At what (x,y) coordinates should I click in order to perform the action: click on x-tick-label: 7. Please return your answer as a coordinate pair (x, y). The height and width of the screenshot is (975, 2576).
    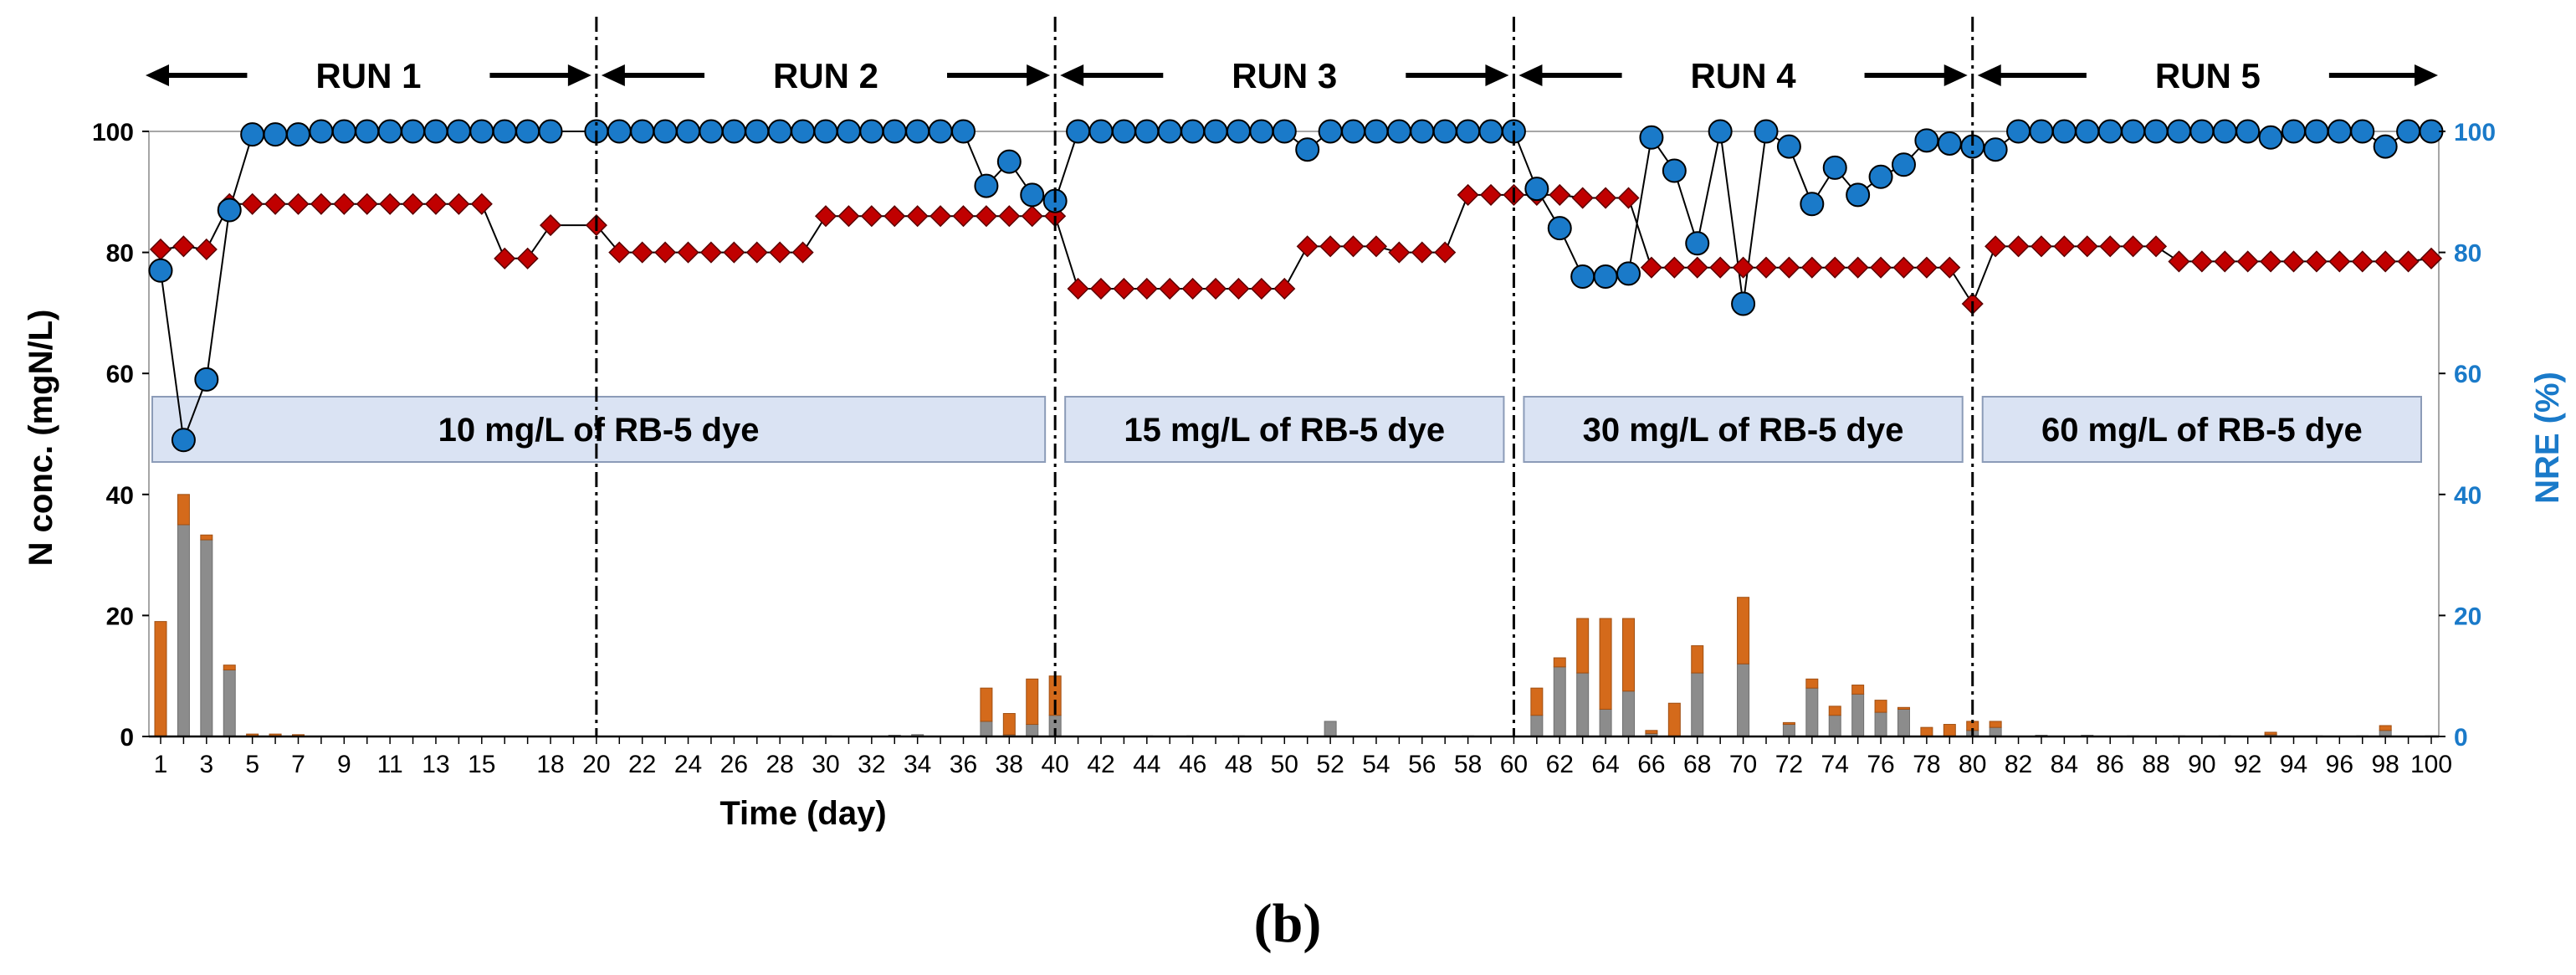
    Looking at the image, I should click on (298, 764).